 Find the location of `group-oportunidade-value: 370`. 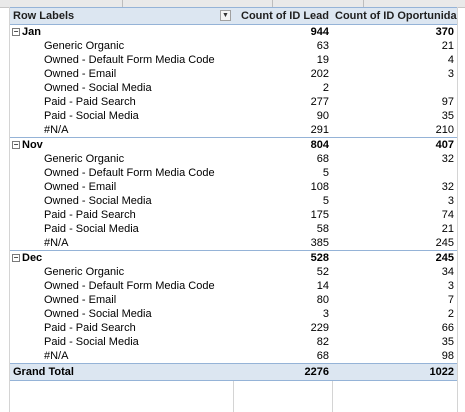

group-oportunidade-value: 370 is located at coordinates (394, 31).